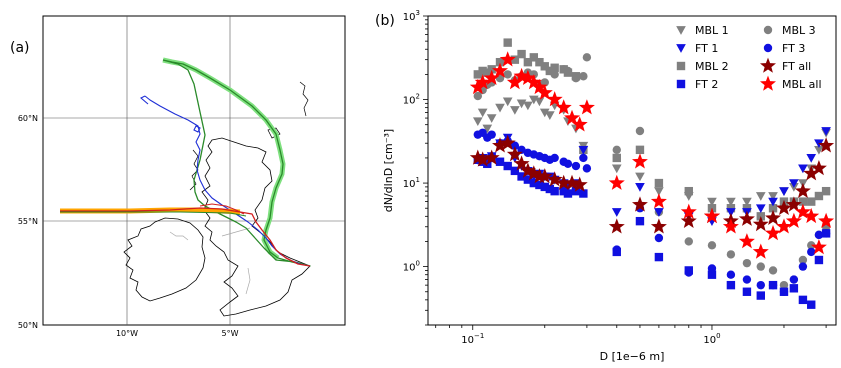 This screenshot has width=841, height=368. Describe the element at coordinates (227, 181) in the screenshot. I see `flight-track-blue` at that location.